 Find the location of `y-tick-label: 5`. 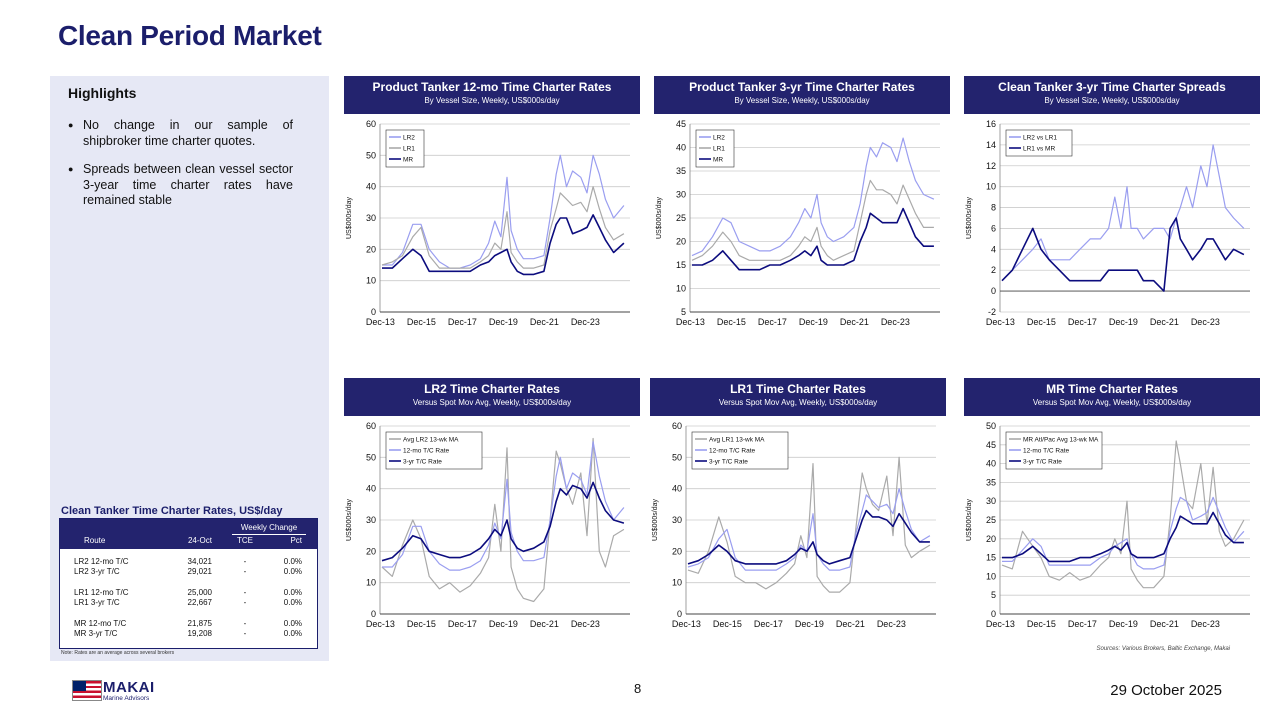

y-tick-label: 5 is located at coordinates (683, 312).